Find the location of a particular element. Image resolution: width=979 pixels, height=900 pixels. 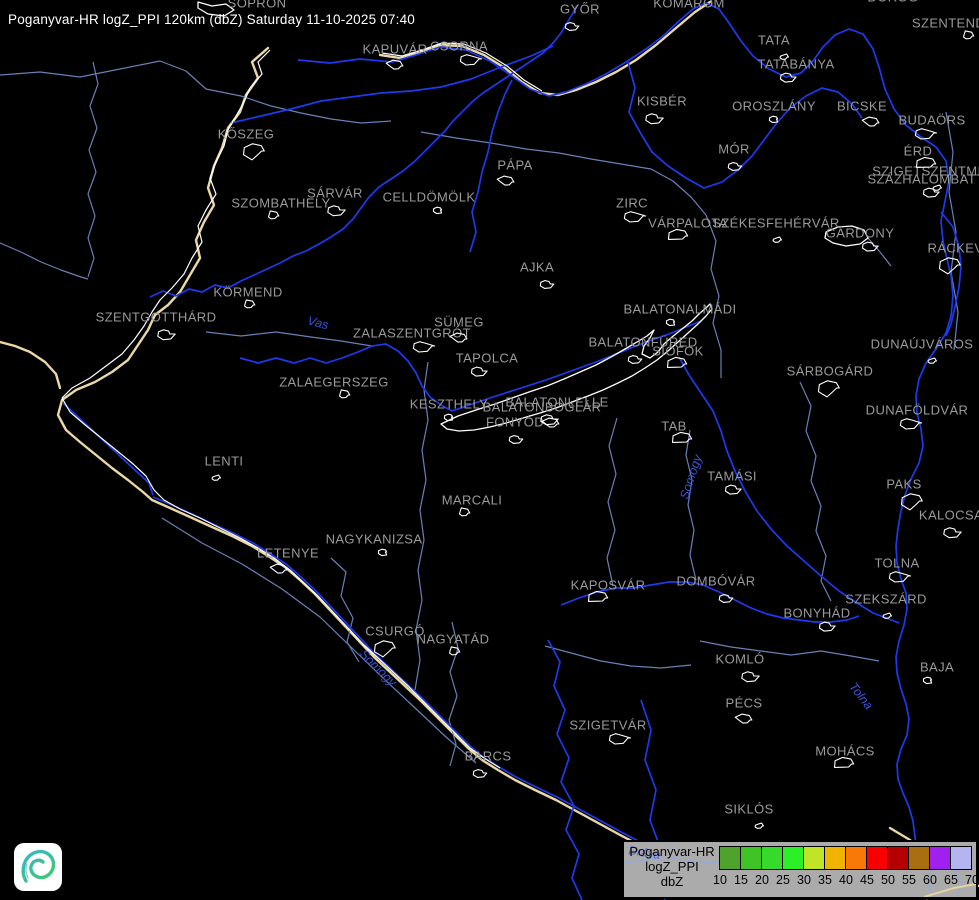

velence-lake-outline is located at coordinates (846, 236).